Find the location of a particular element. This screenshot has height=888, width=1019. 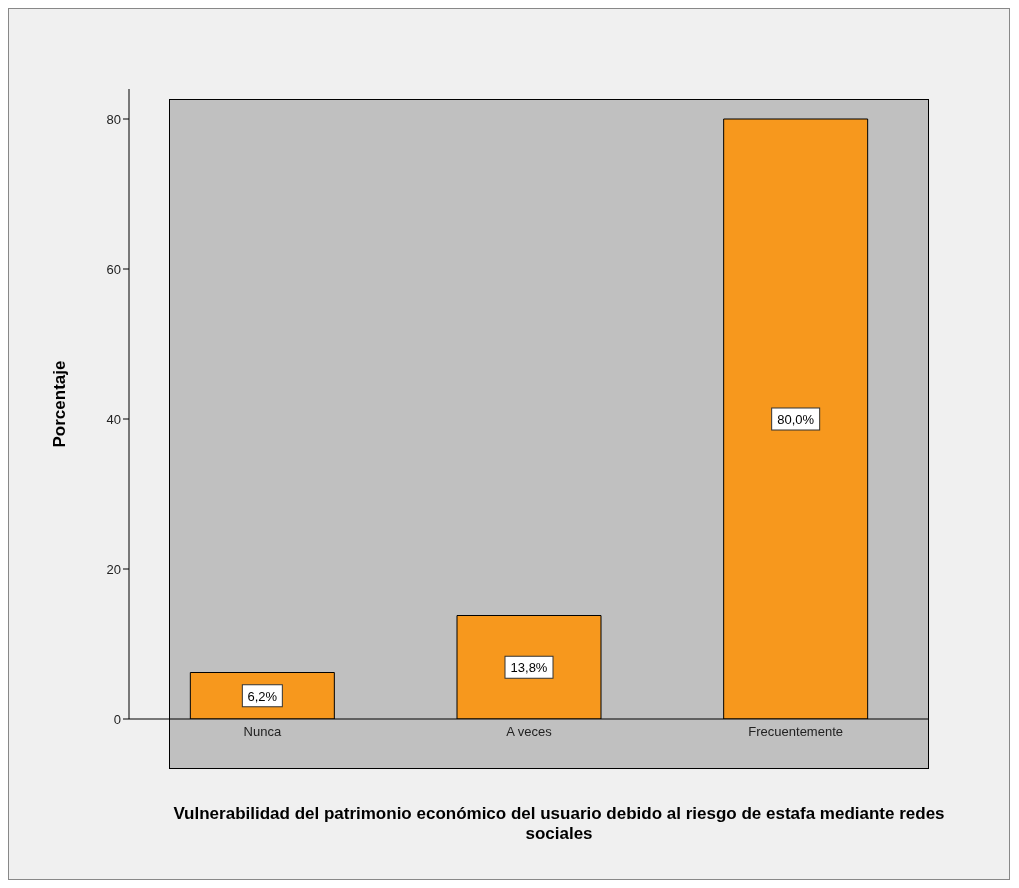

x-axis-title: Vulnerabilidad del patrimonio económico del usuario debido al riesgo de estafa mediante redes sociales is located at coordinates (559, 824).